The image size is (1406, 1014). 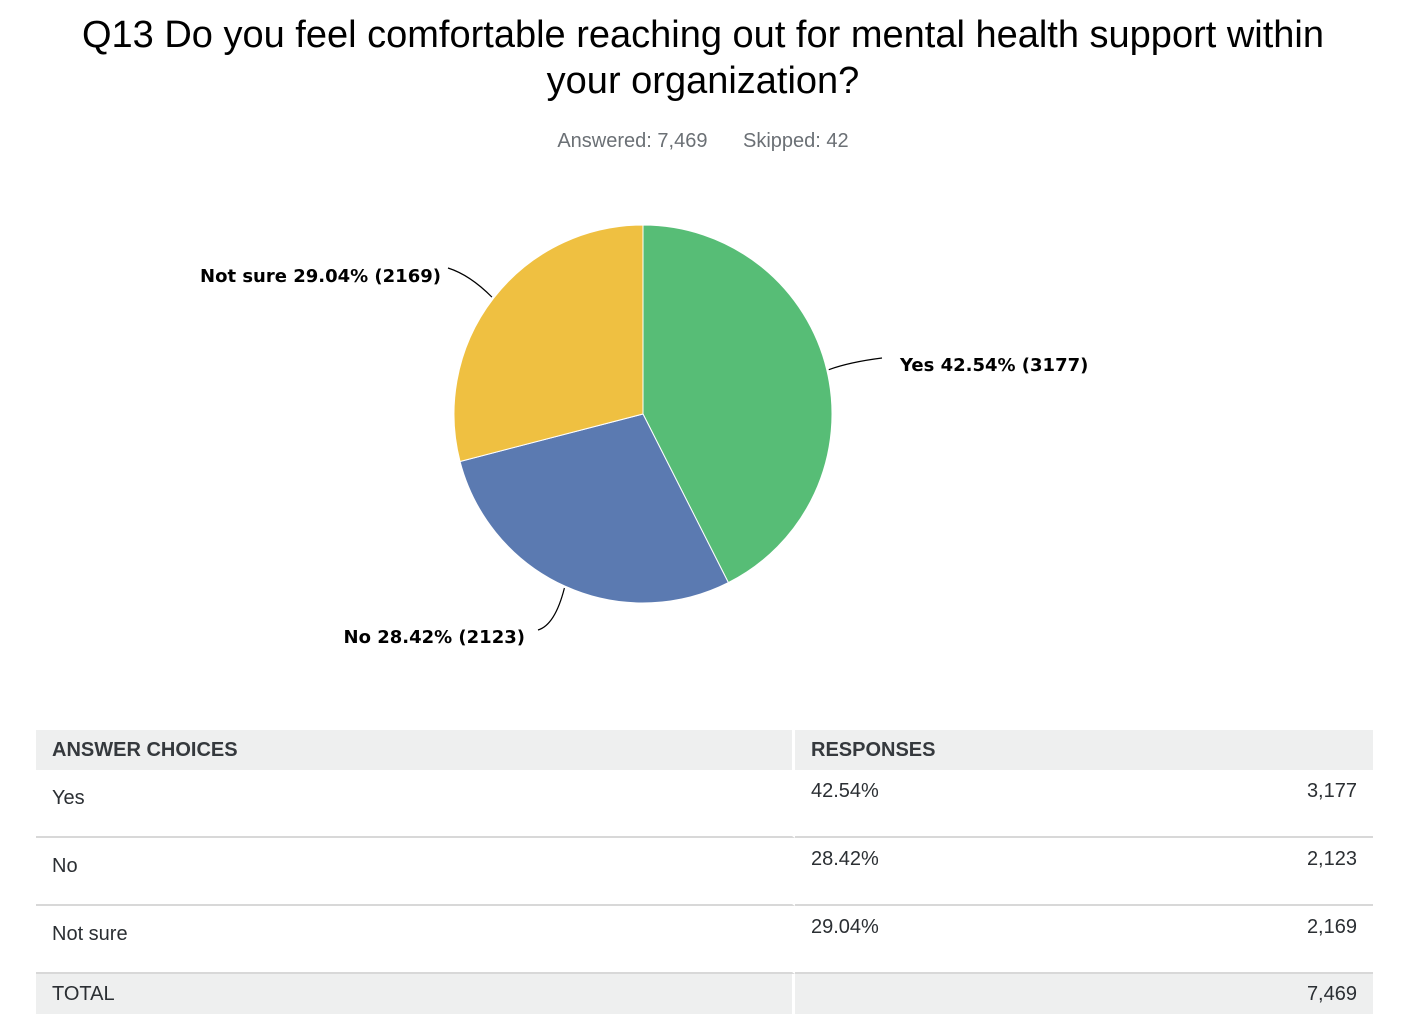 What do you see at coordinates (415, 750) in the screenshot?
I see `header-answer-choices: ANSWER CHOICES` at bounding box center [415, 750].